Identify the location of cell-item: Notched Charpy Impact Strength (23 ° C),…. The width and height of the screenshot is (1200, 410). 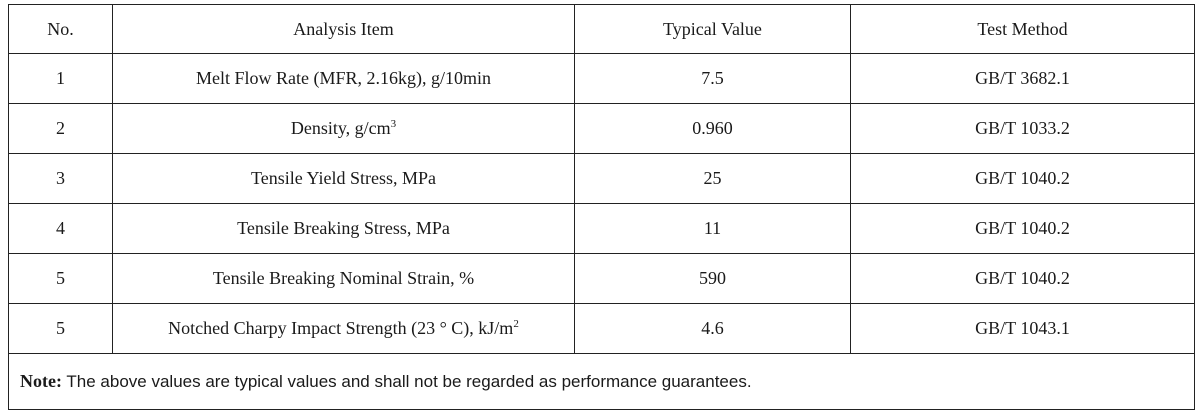
(343, 328).